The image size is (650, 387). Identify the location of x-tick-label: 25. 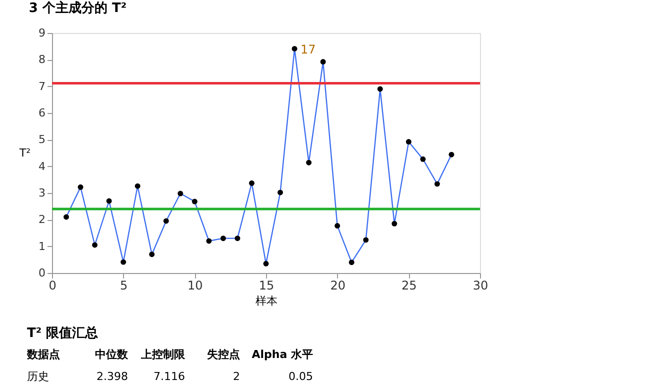
(409, 285).